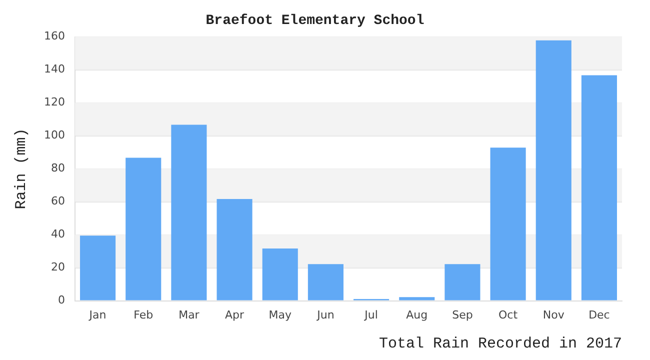  I want to click on x-tick-label: May, so click(280, 315).